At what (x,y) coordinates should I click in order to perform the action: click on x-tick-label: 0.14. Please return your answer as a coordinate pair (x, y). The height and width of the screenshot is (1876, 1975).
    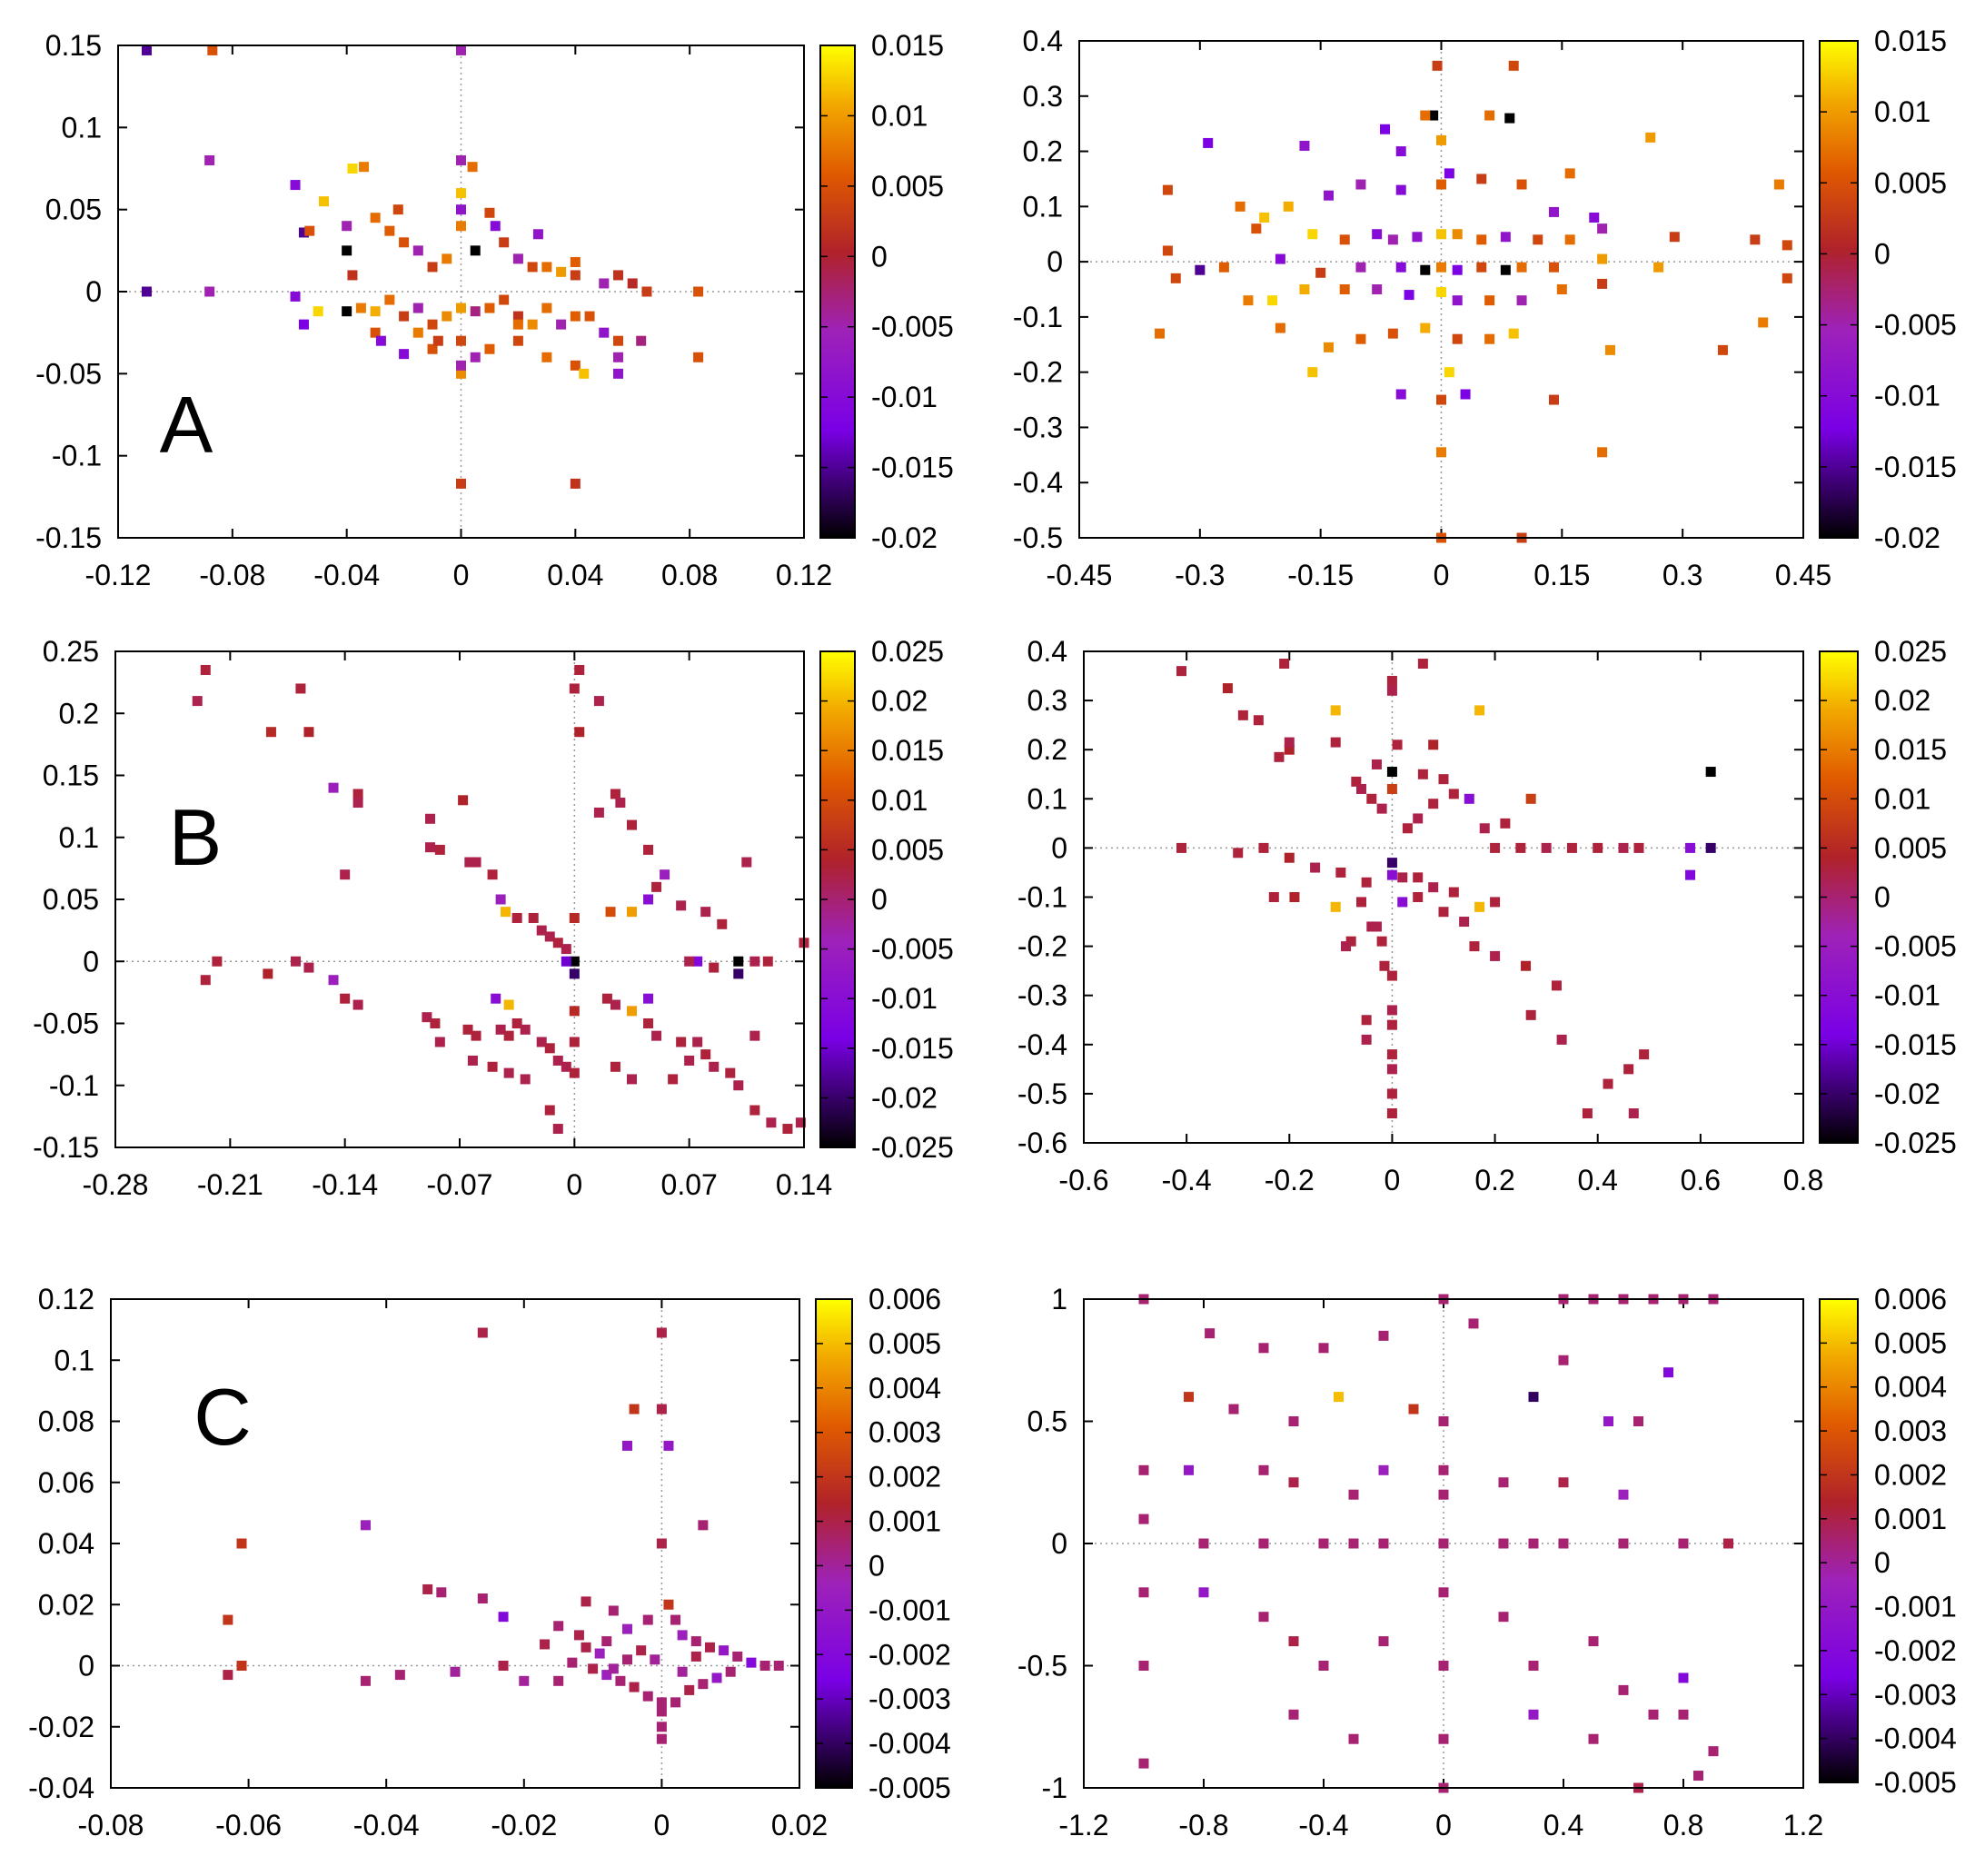
    Looking at the image, I should click on (804, 1184).